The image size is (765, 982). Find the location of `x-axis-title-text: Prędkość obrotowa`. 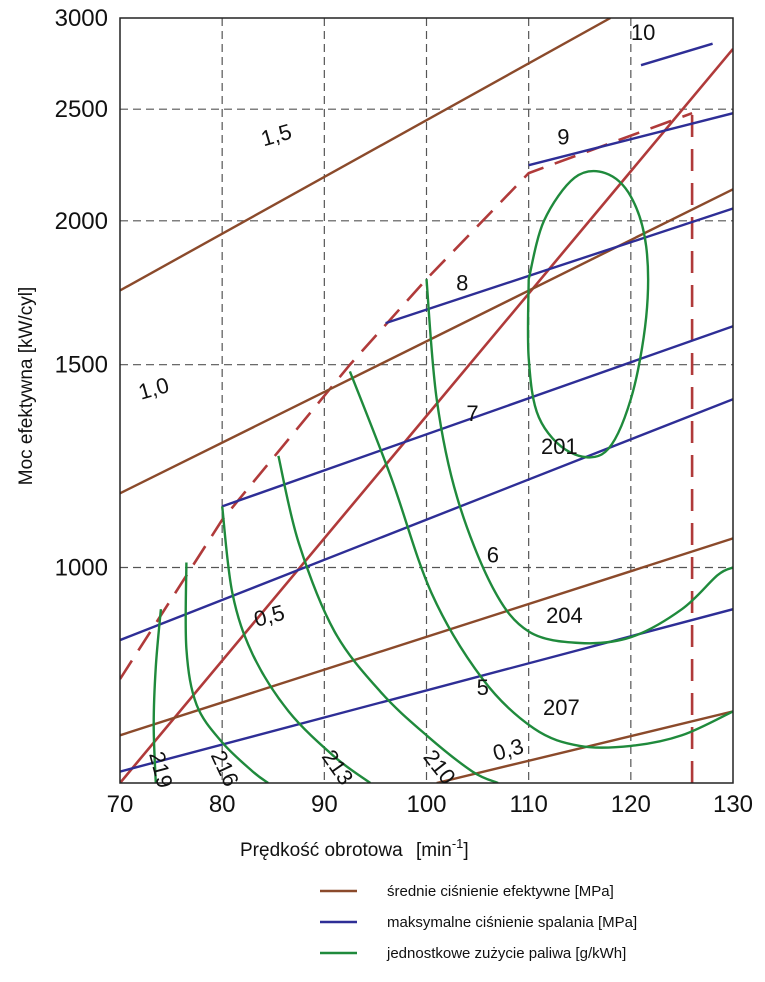

x-axis-title-text: Prędkość obrotowa is located at coordinates (321, 850).